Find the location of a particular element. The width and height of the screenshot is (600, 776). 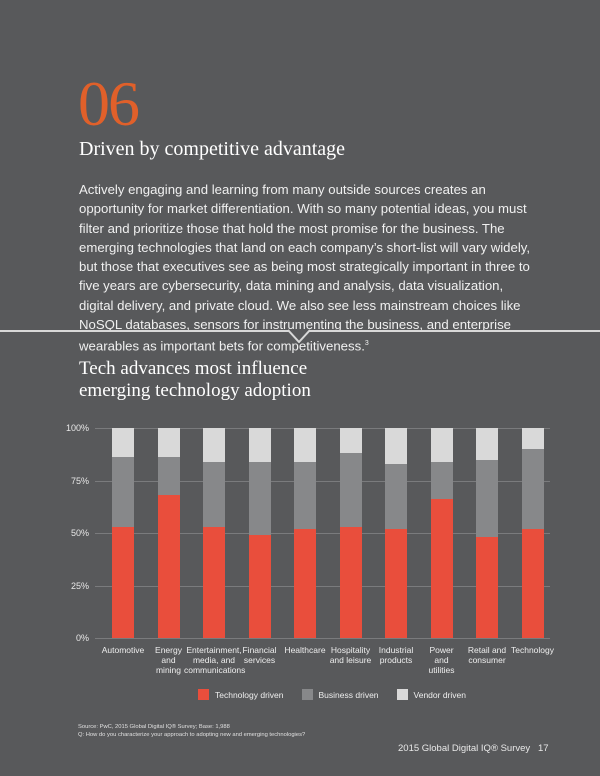

legend-item-technology: Technology driven is located at coordinates (241, 694).